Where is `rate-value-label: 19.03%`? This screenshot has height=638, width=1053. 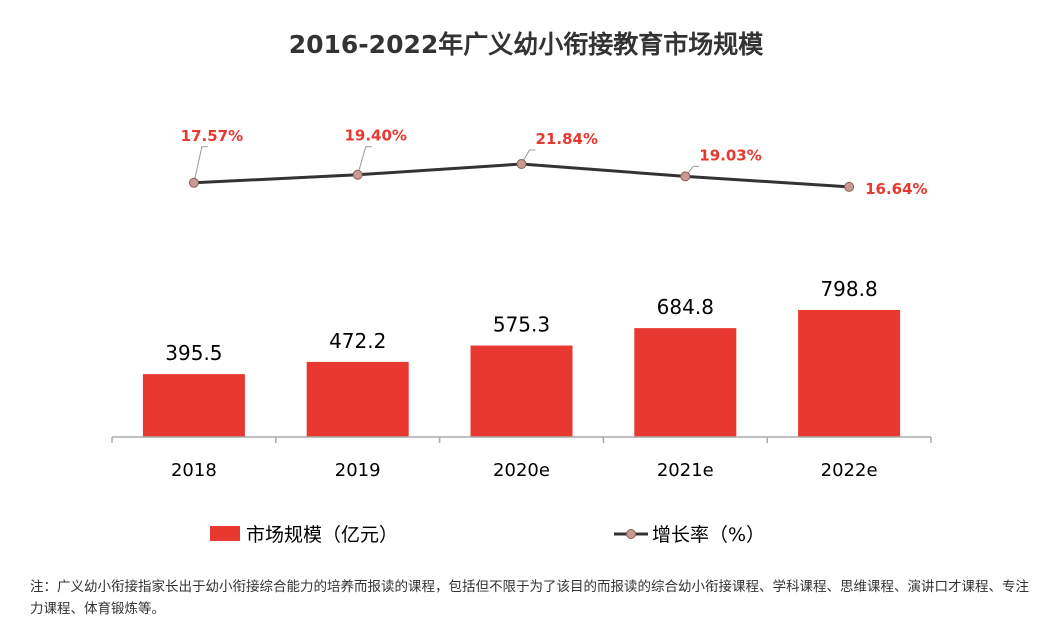
rate-value-label: 19.03% is located at coordinates (730, 155).